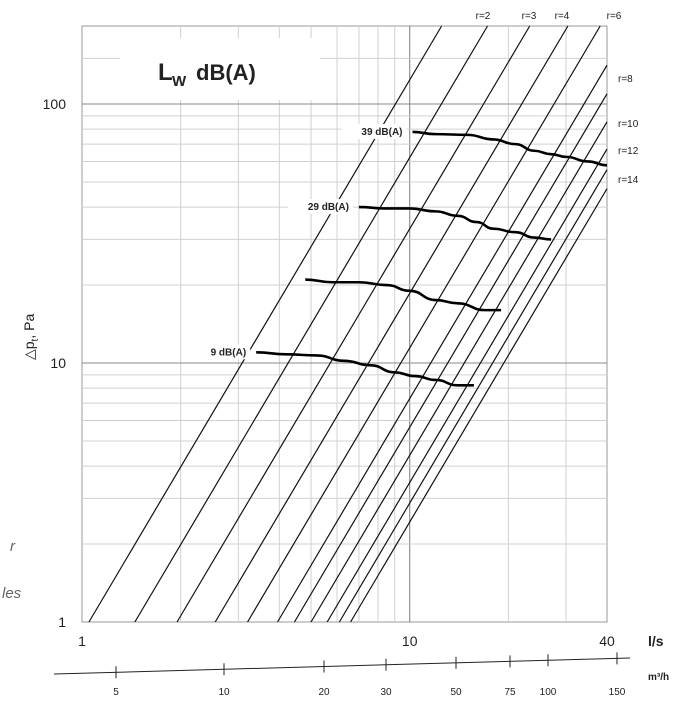 This screenshot has width=694, height=702. Describe the element at coordinates (562, 16) in the screenshot. I see `ratio-label-top: r=4` at that location.